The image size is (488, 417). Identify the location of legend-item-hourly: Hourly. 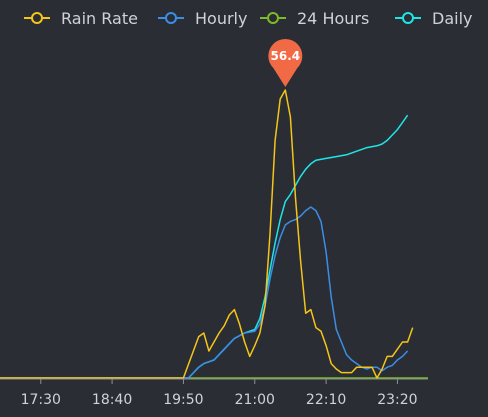
(202, 18).